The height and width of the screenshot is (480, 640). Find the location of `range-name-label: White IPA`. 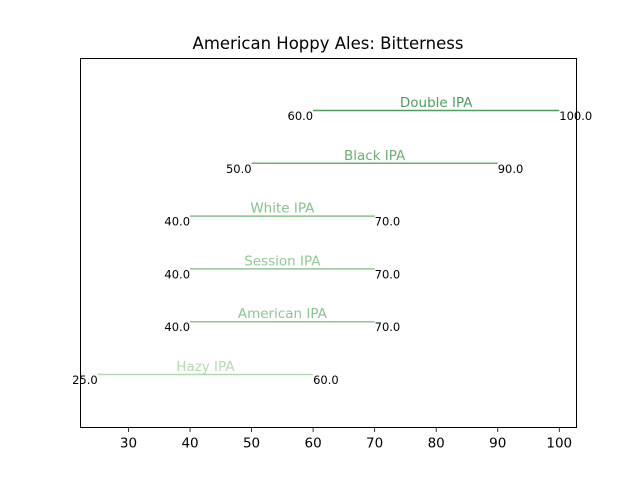

range-name-label: White IPA is located at coordinates (282, 209).